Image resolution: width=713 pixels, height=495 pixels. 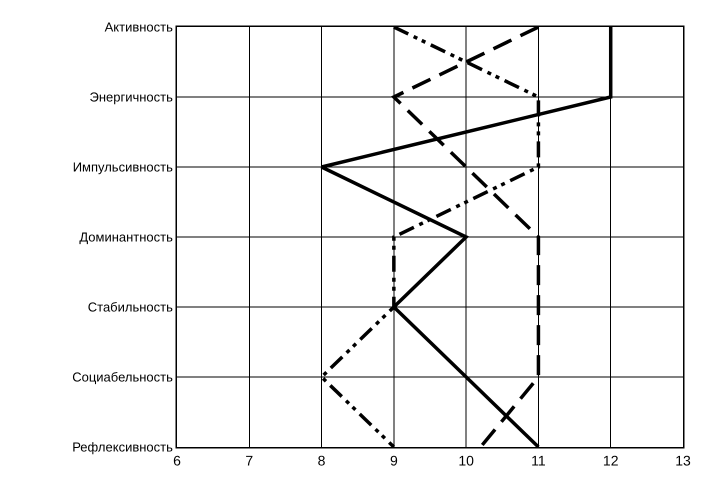 What do you see at coordinates (123, 167) in the screenshot?
I see `y-tick-label: Импульсивность` at bounding box center [123, 167].